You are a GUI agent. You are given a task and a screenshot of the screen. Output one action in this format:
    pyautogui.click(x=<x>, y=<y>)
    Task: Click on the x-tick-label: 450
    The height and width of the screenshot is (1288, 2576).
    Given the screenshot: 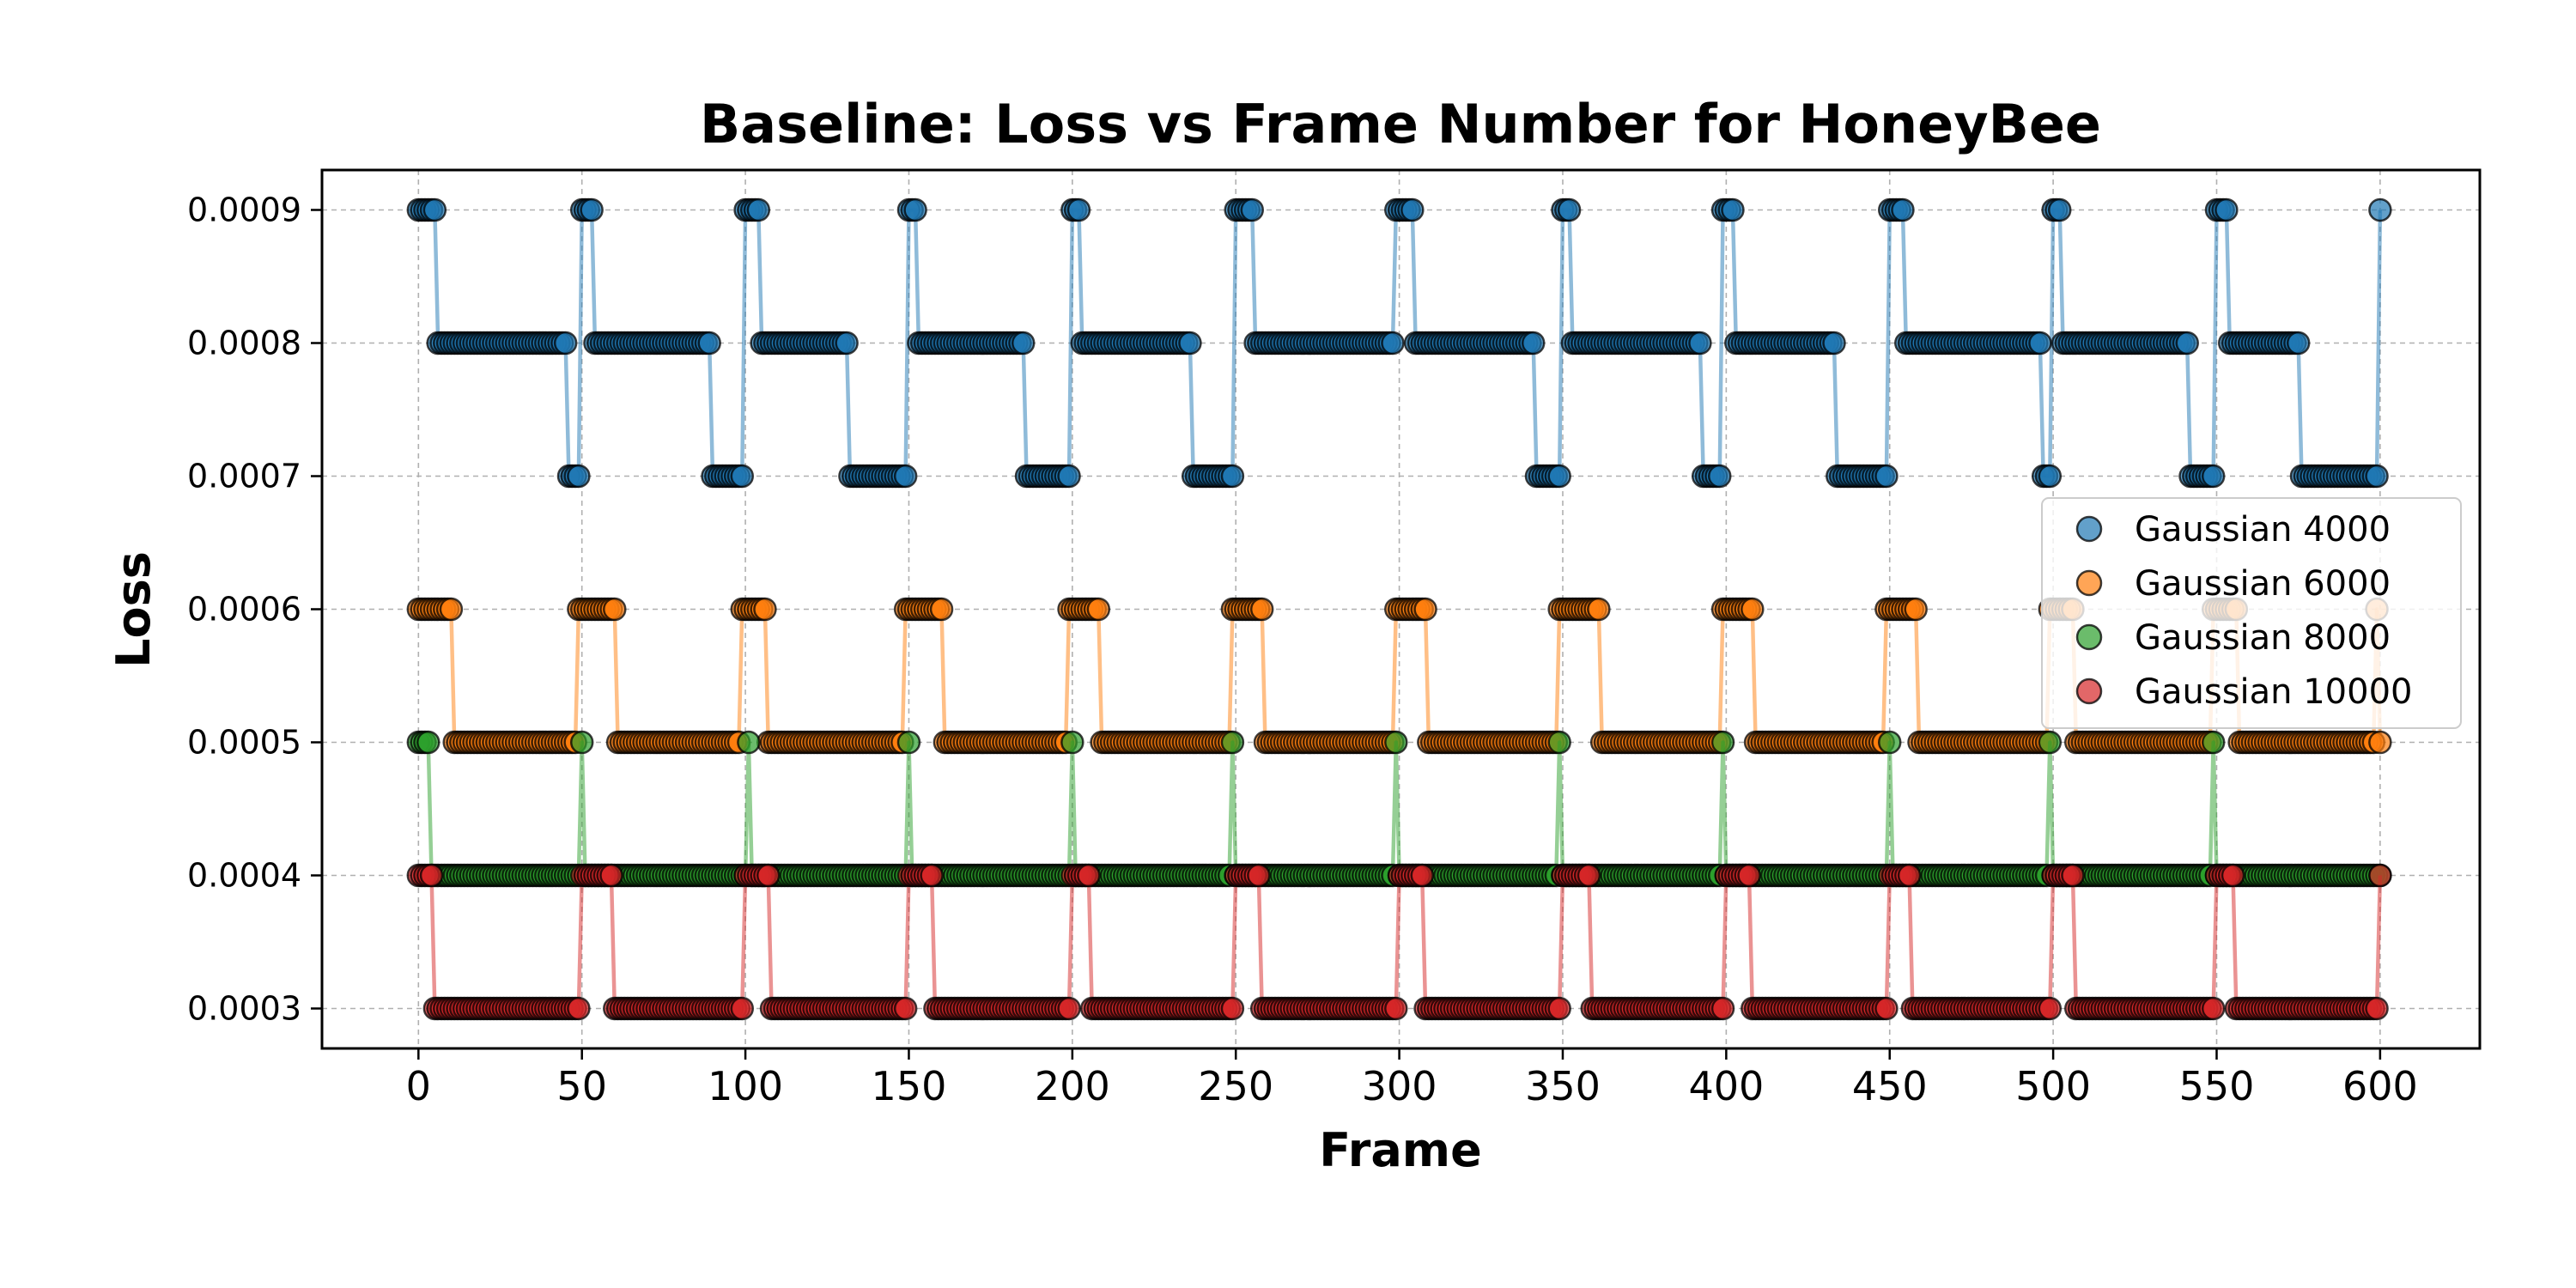 What is the action you would take?
    pyautogui.click(x=1890, y=1086)
    